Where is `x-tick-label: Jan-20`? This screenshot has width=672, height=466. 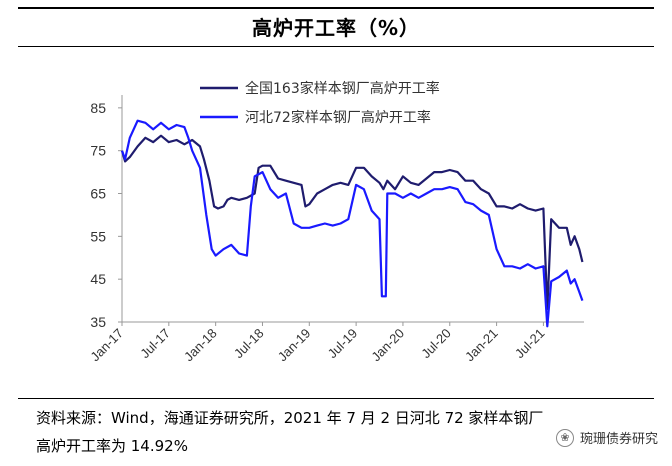
x-tick-label: Jan-20 is located at coordinates (387, 345).